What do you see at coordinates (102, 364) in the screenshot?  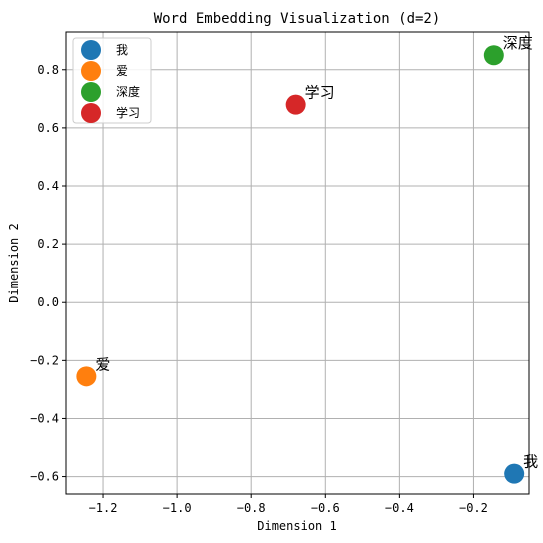 I see `point-label: 爱` at bounding box center [102, 364].